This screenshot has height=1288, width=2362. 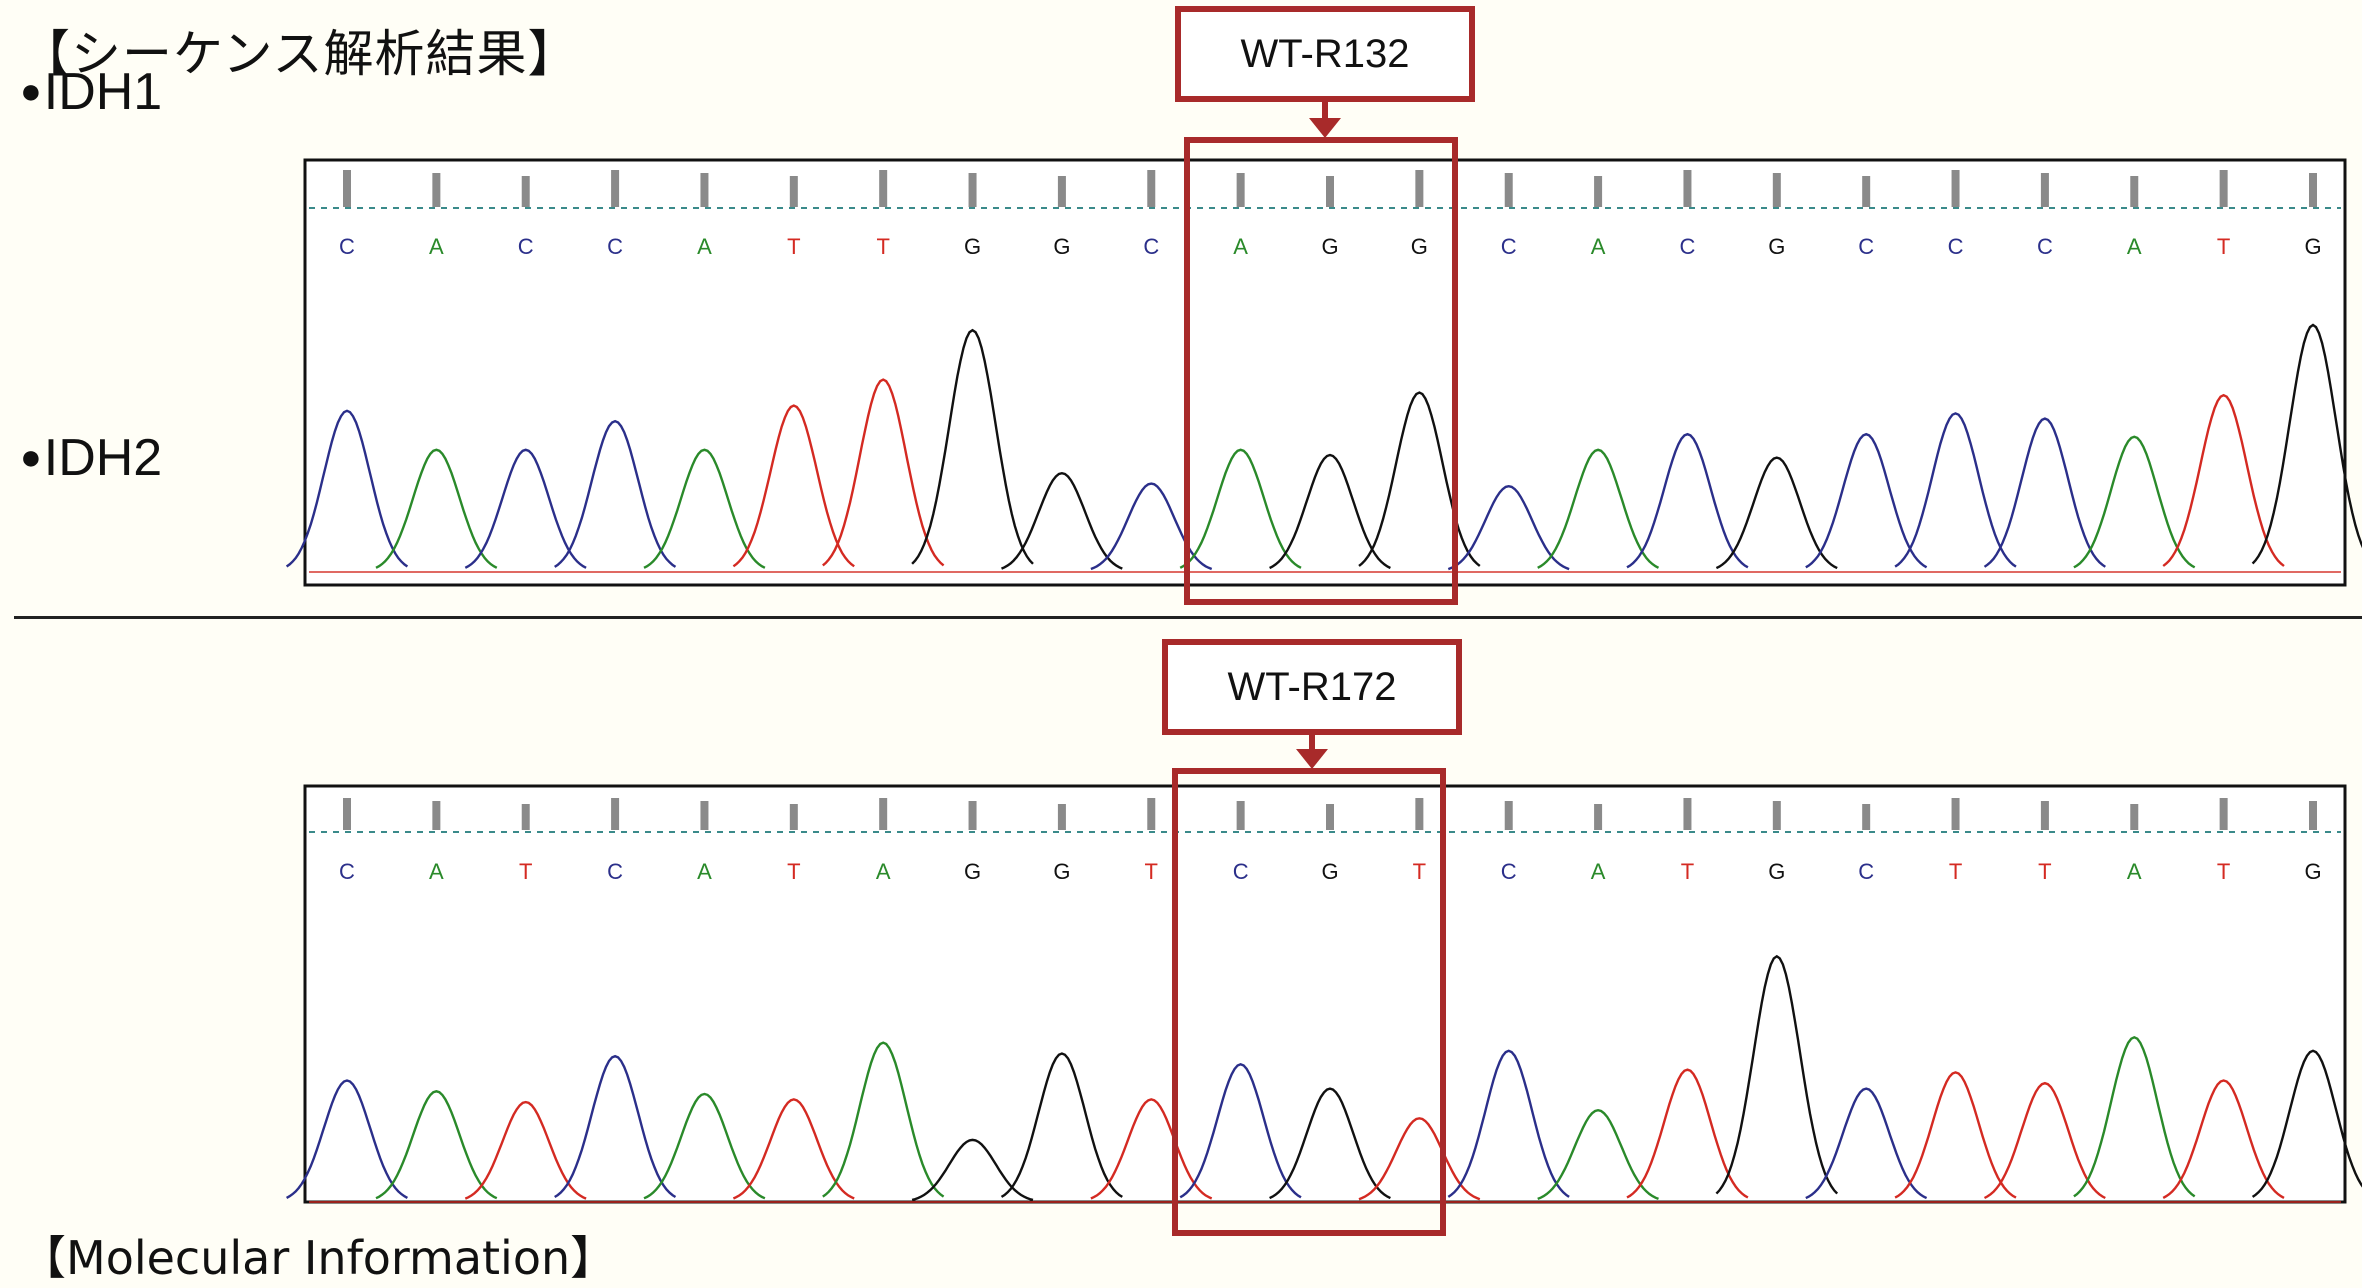 What do you see at coordinates (103, 92) in the screenshot?
I see `gene-name: IDH1` at bounding box center [103, 92].